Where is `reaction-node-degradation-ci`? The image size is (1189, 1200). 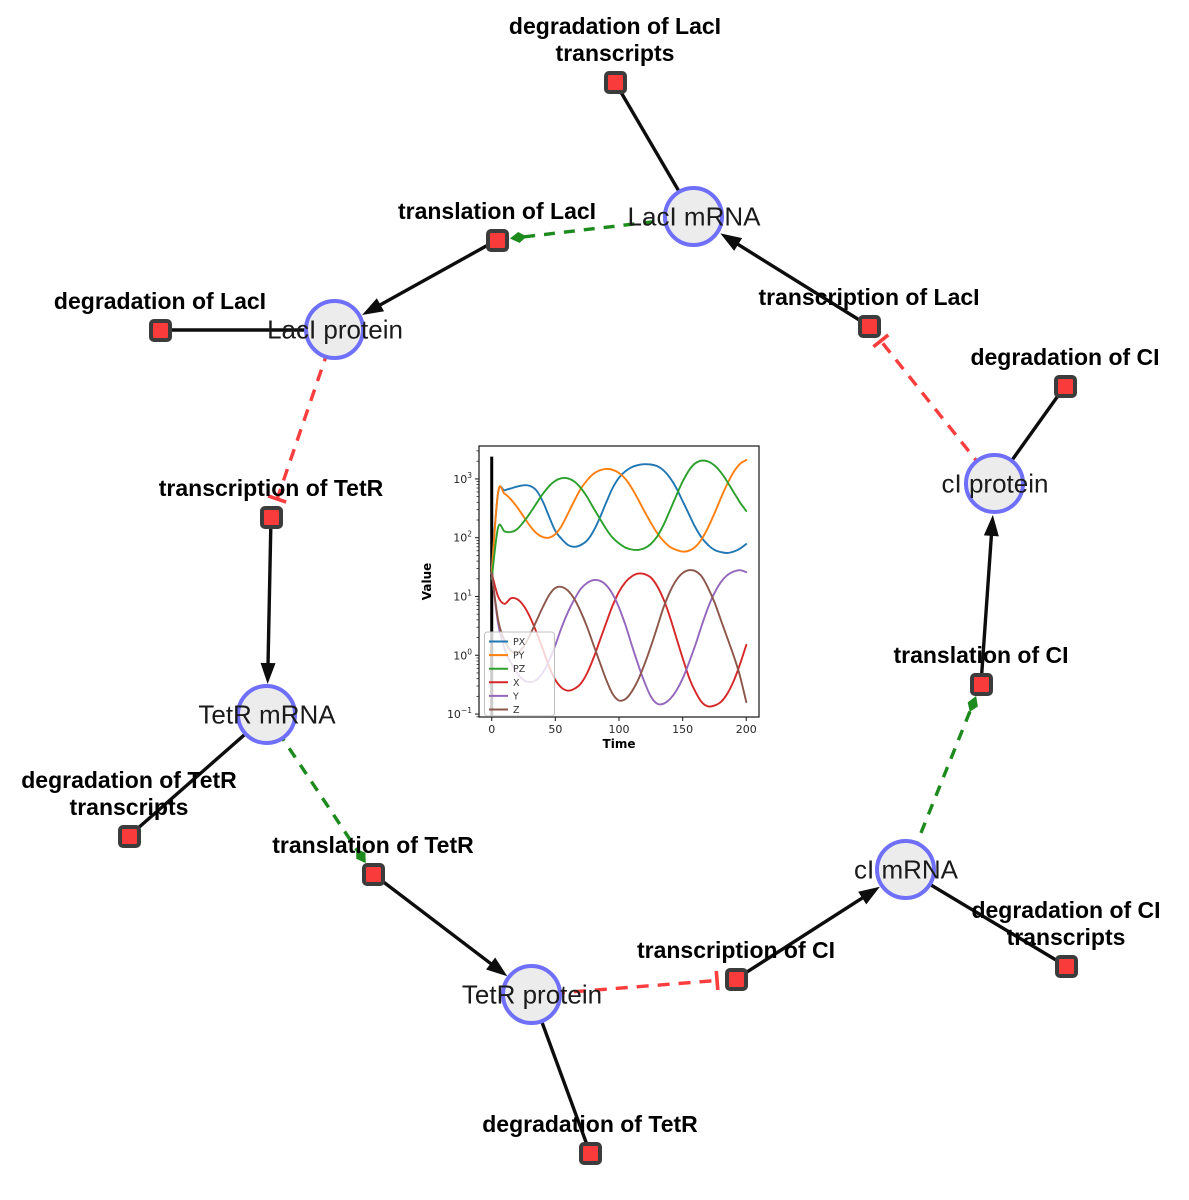
reaction-node-degradation-ci is located at coordinates (1065, 386).